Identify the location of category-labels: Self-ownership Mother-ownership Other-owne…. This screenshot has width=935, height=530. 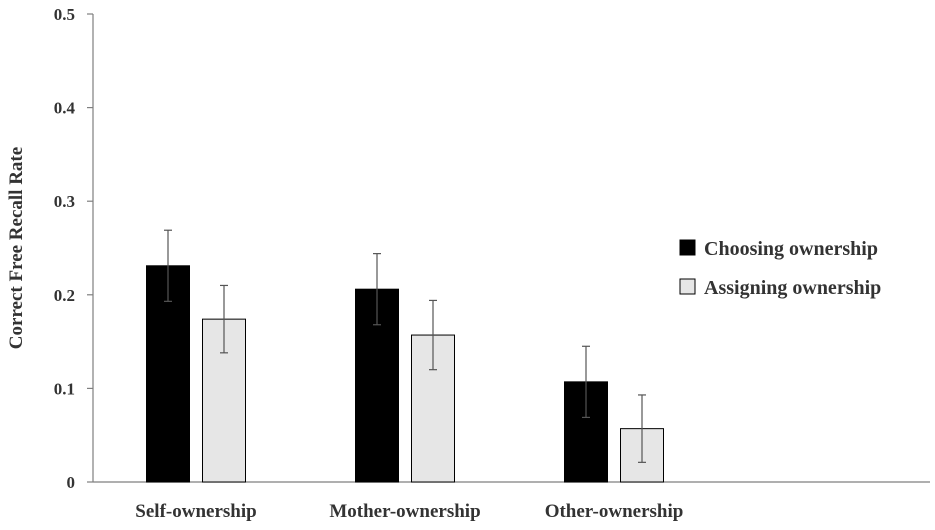
(409, 511).